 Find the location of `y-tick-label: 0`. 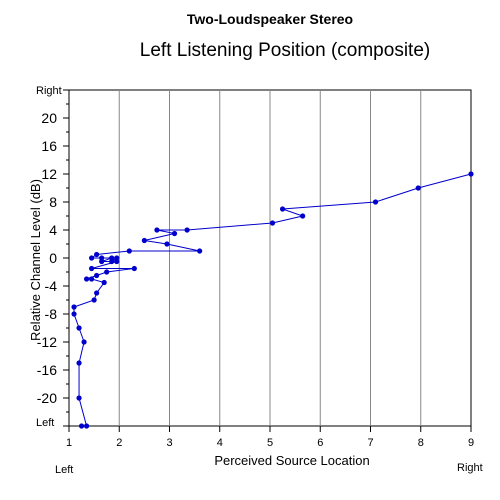

y-tick-label: 0 is located at coordinates (53, 258).